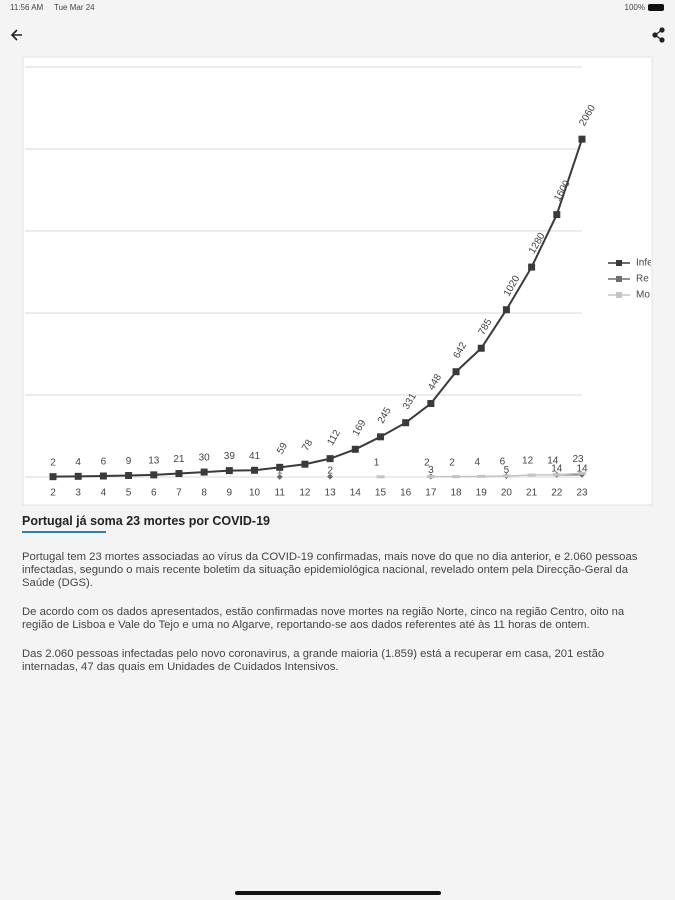 The image size is (675, 900). Describe the element at coordinates (154, 493) in the screenshot. I see `x-tick-label: 6` at that location.